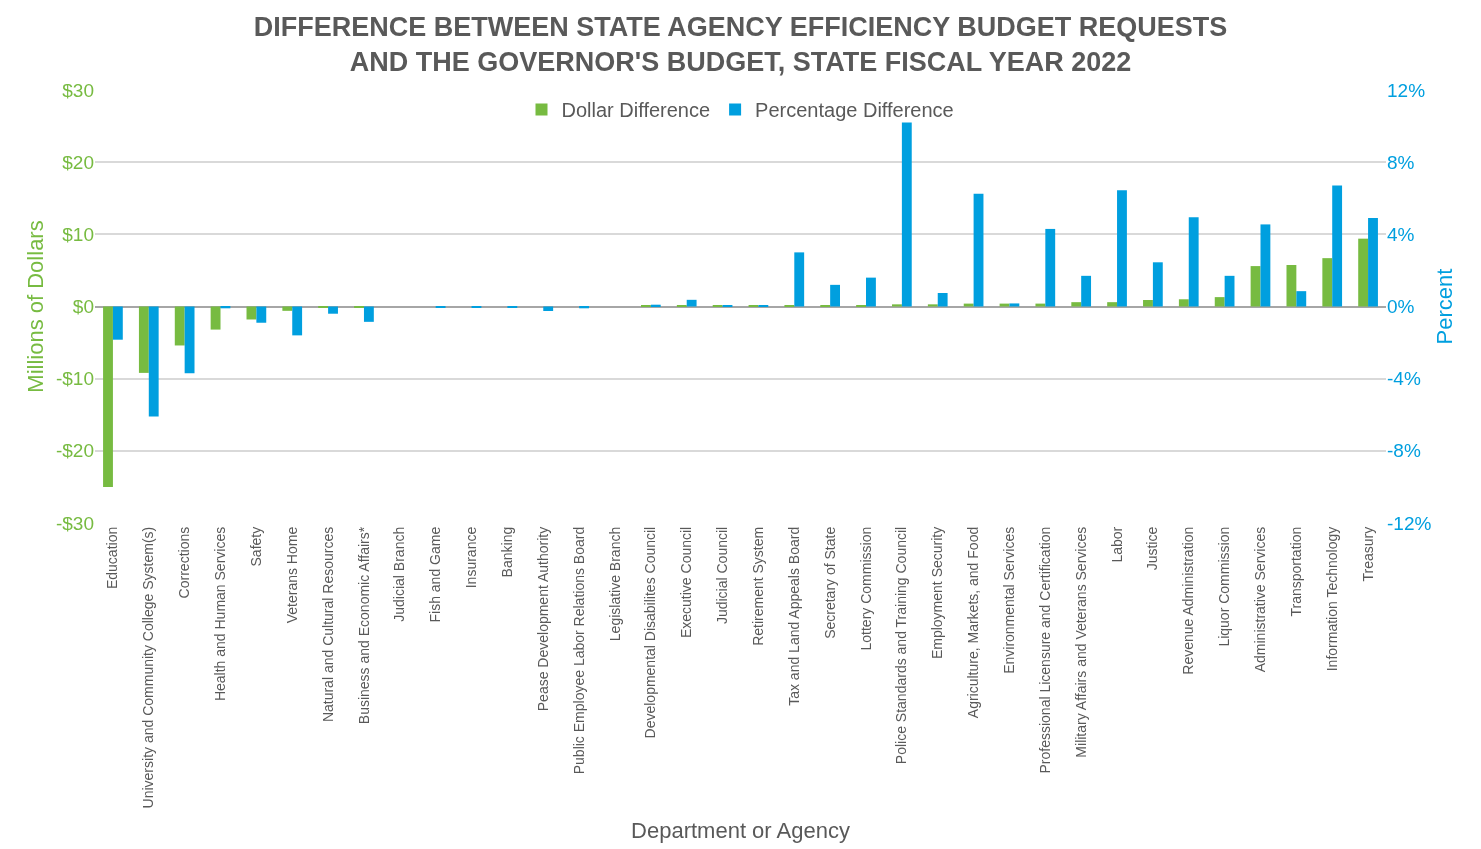 This screenshot has height=849, width=1481. I want to click on y2-axis-title: Percent, so click(1445, 306).